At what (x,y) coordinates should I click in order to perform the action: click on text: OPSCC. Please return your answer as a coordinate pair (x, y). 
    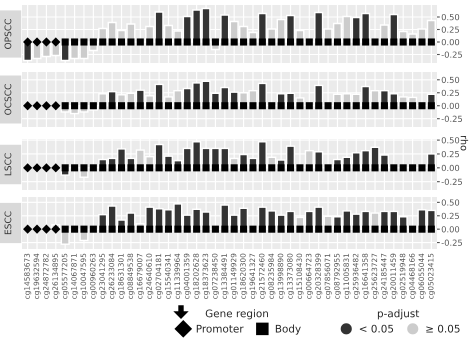
    Looking at the image, I should click on (8, 34).